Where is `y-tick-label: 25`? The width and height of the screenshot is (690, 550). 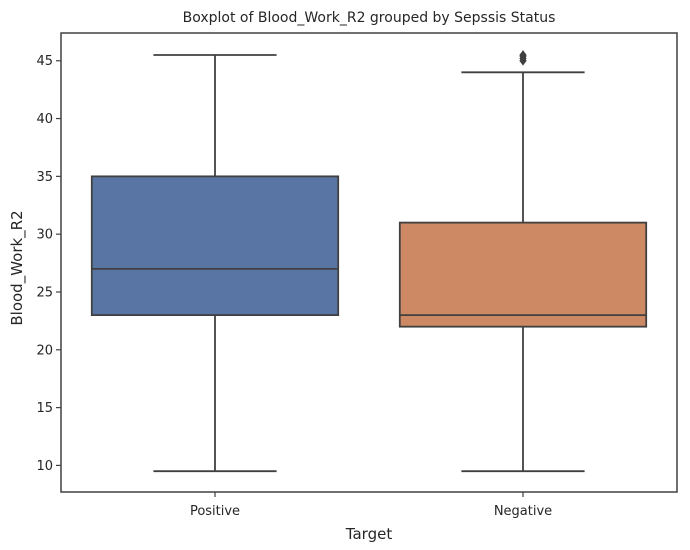
y-tick-label: 25 is located at coordinates (44, 292).